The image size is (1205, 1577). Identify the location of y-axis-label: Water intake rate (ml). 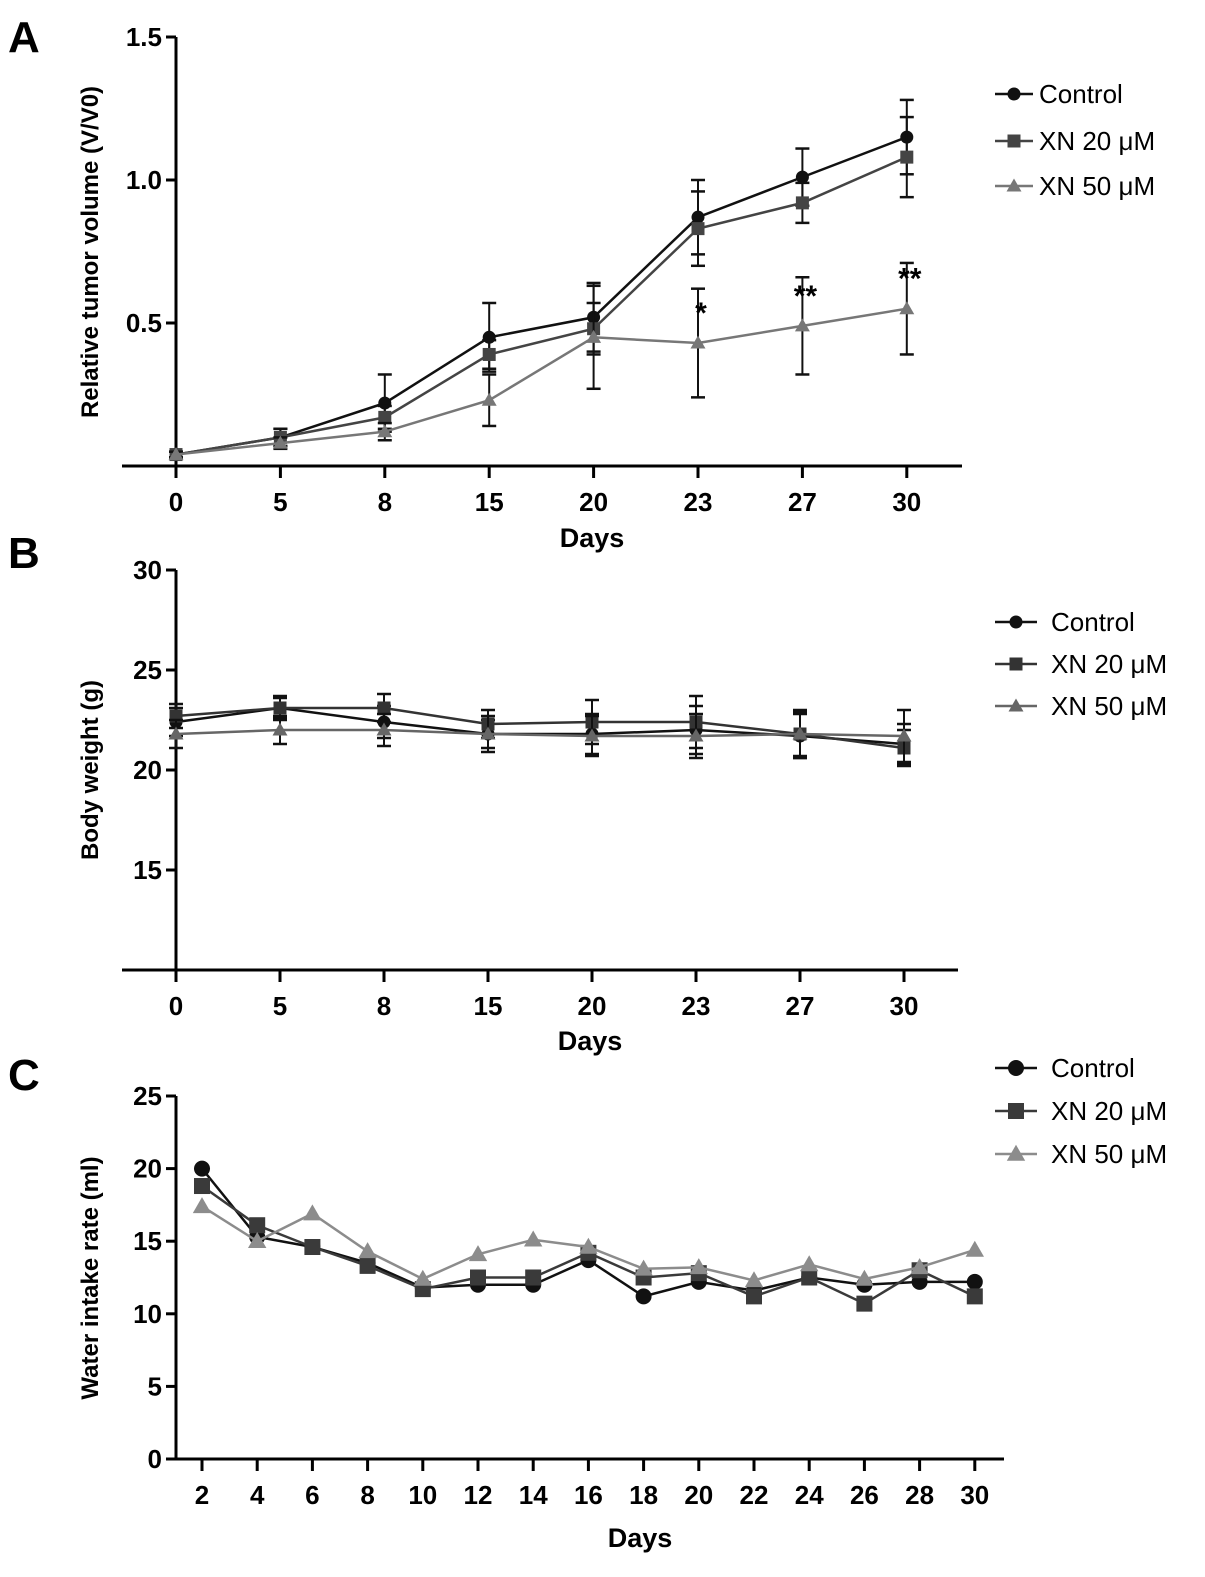
(90, 1277).